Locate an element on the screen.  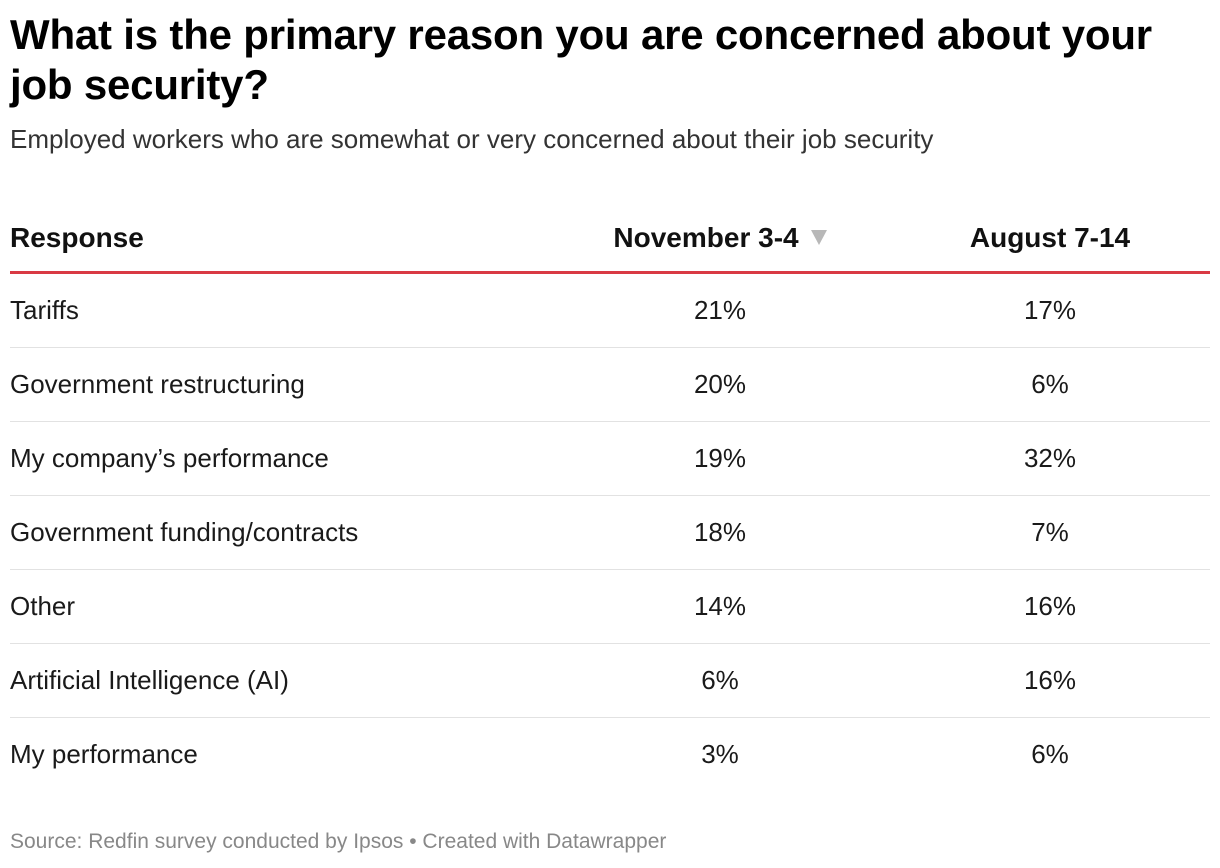
table-row: Government funding/contracts 18% 7% is located at coordinates (610, 532).